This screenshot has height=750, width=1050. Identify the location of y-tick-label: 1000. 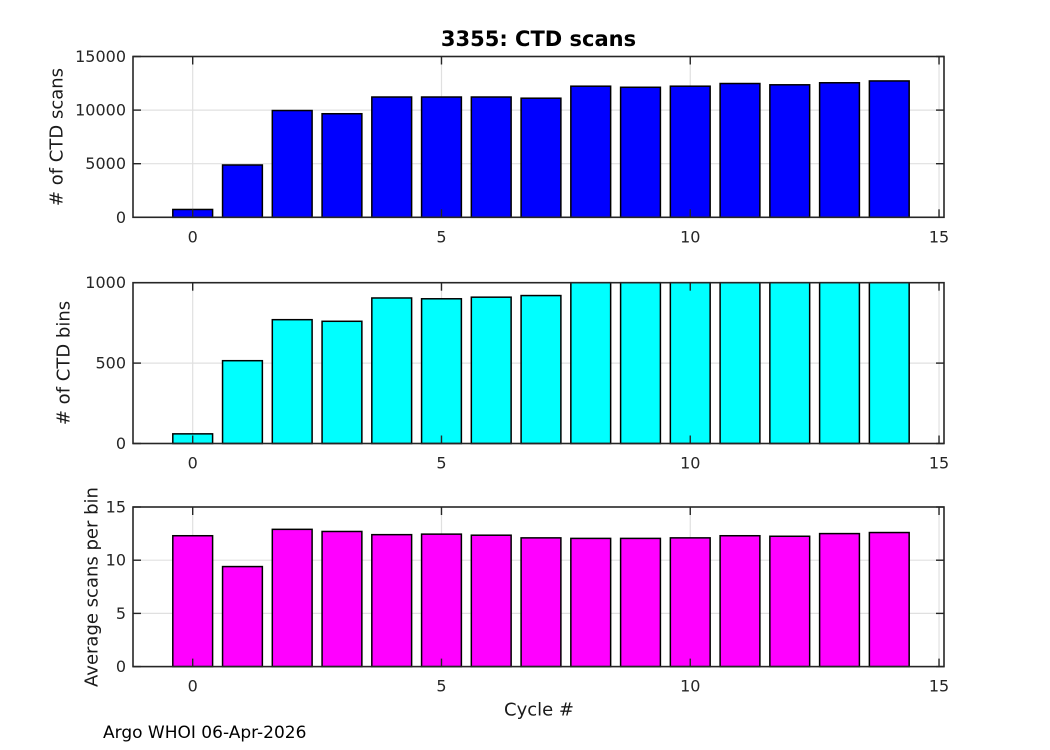
(105, 282).